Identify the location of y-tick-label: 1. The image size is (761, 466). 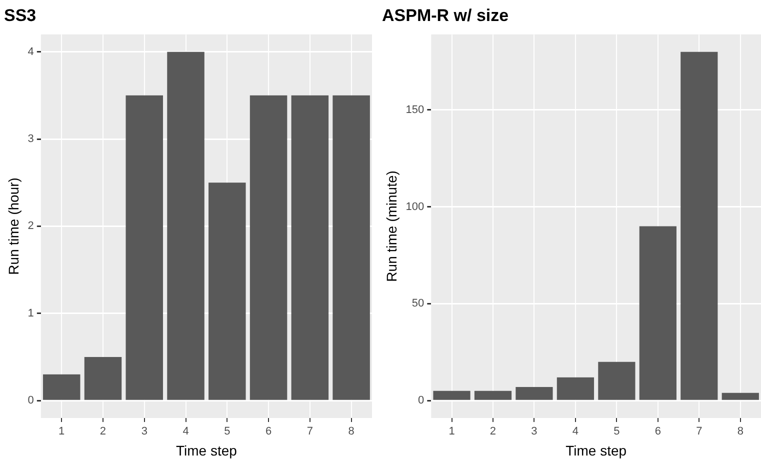
(31, 313).